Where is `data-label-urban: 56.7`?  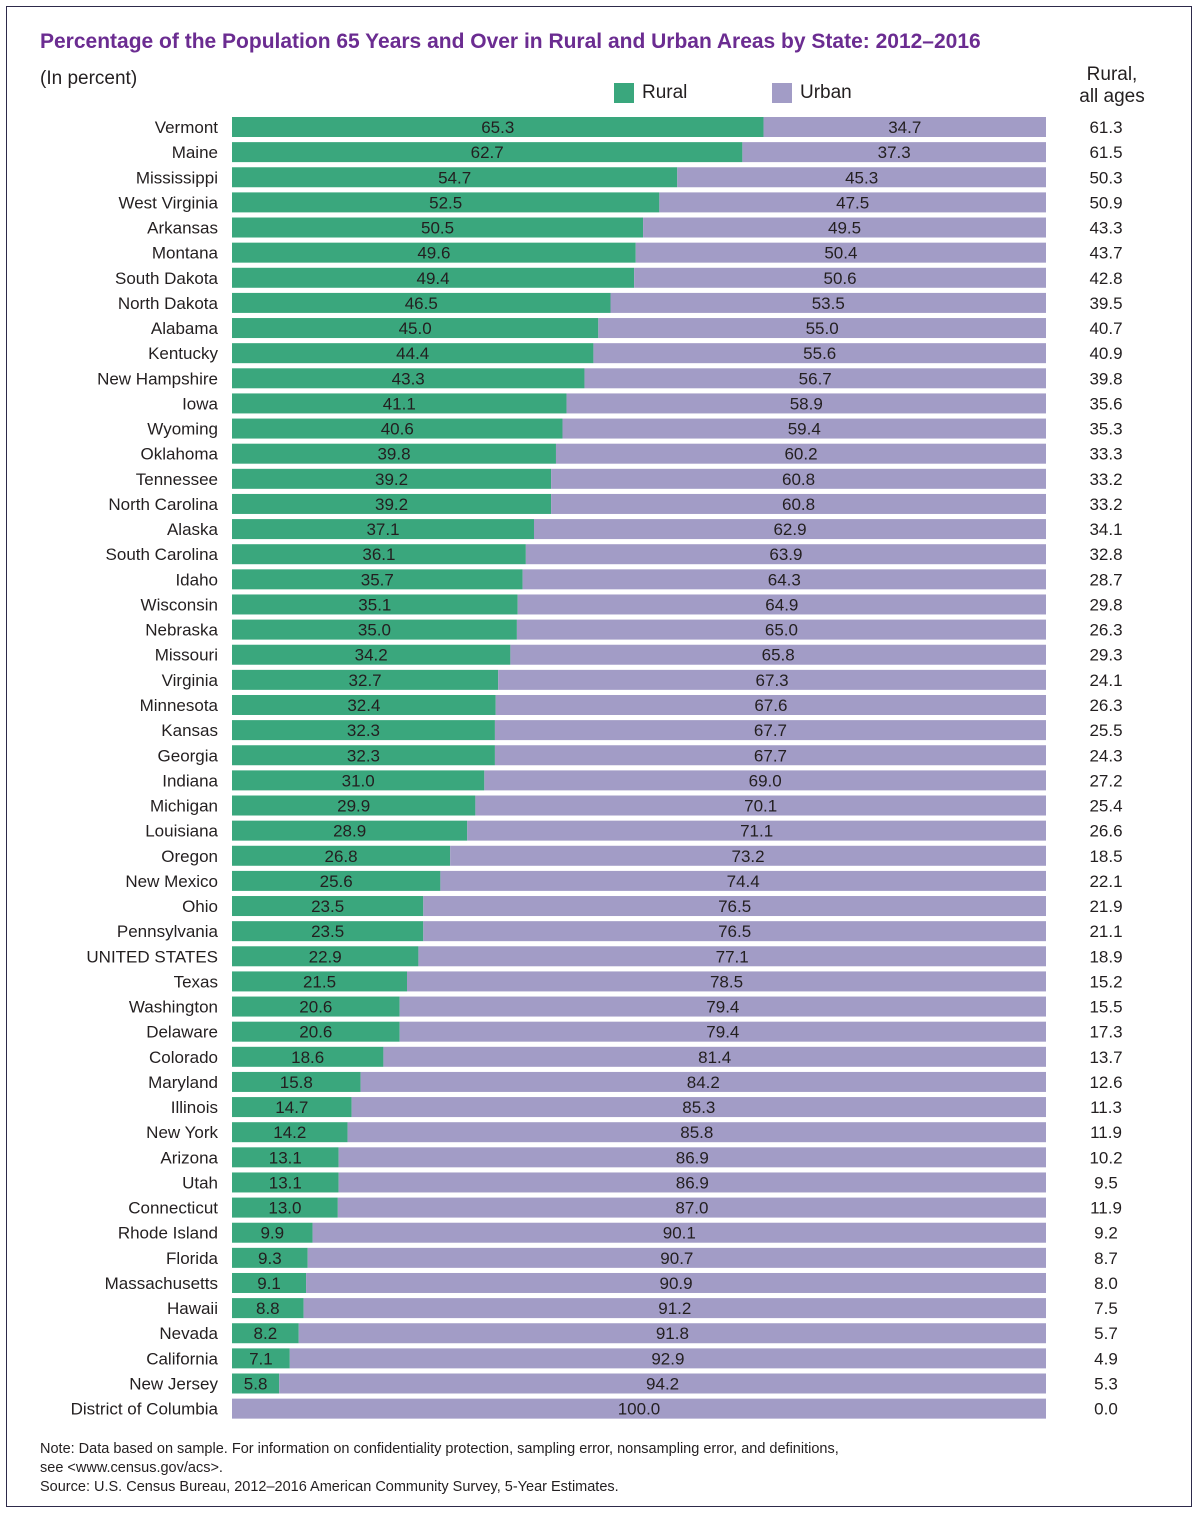
data-label-urban: 56.7 is located at coordinates (815, 378).